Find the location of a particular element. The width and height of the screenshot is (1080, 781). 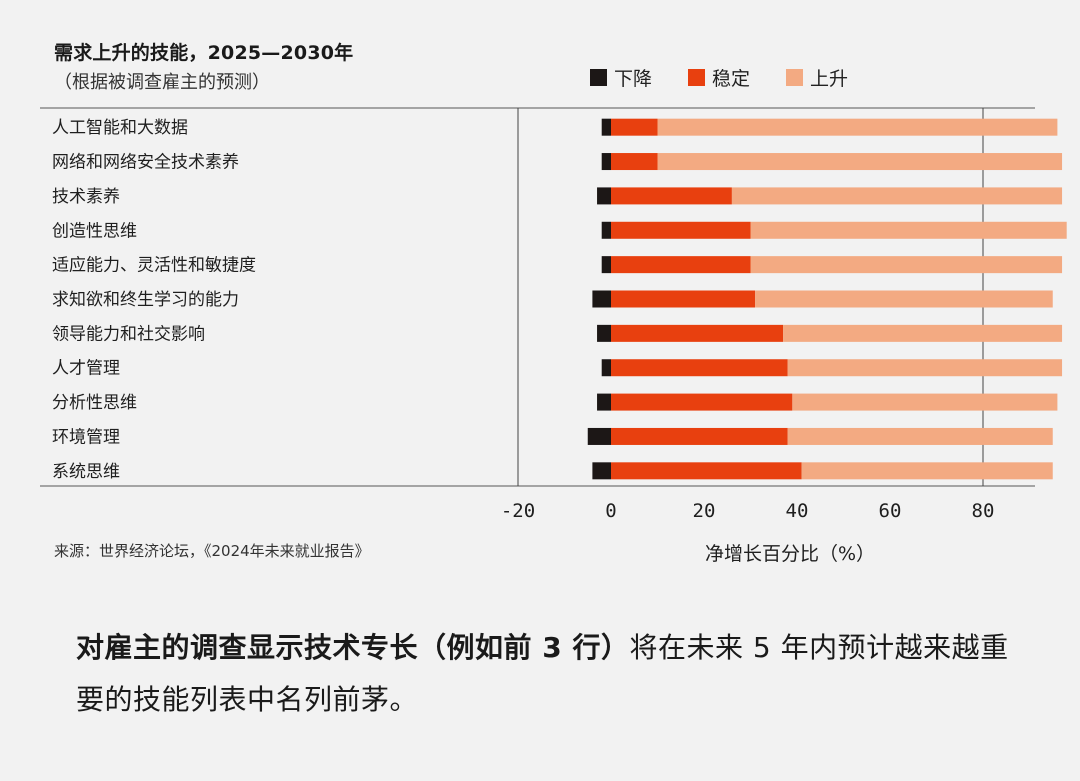

category-label: 领导能力和社交影响 is located at coordinates (128, 334).